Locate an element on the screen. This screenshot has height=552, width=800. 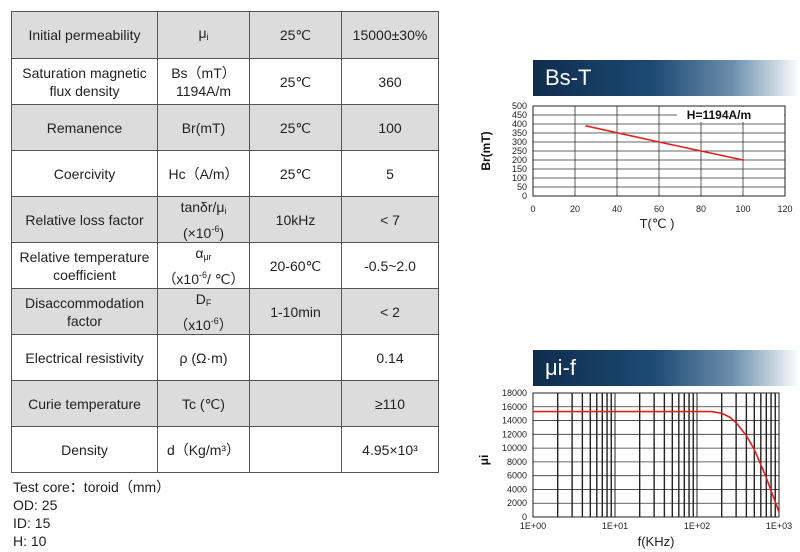
property-name: Saturation magnetic flux density is located at coordinates (84, 81).